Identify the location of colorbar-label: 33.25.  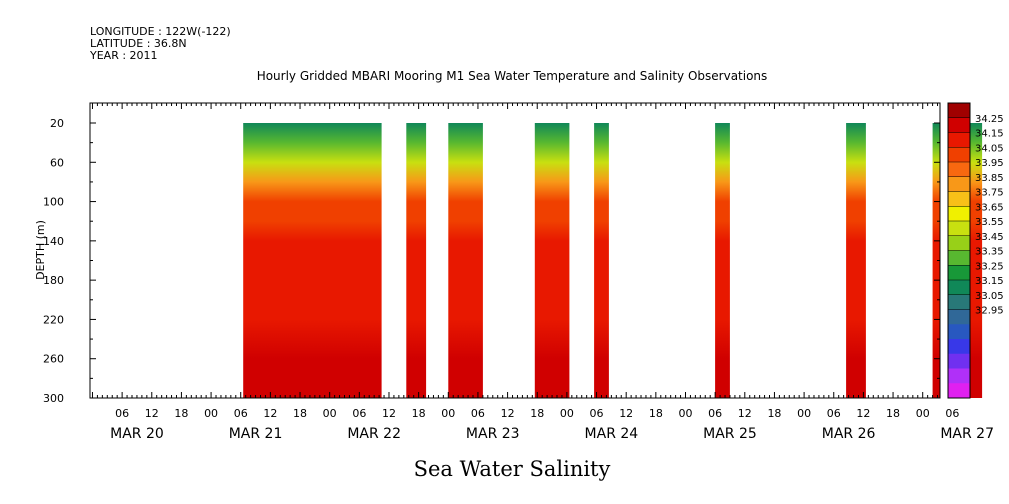
(989, 266).